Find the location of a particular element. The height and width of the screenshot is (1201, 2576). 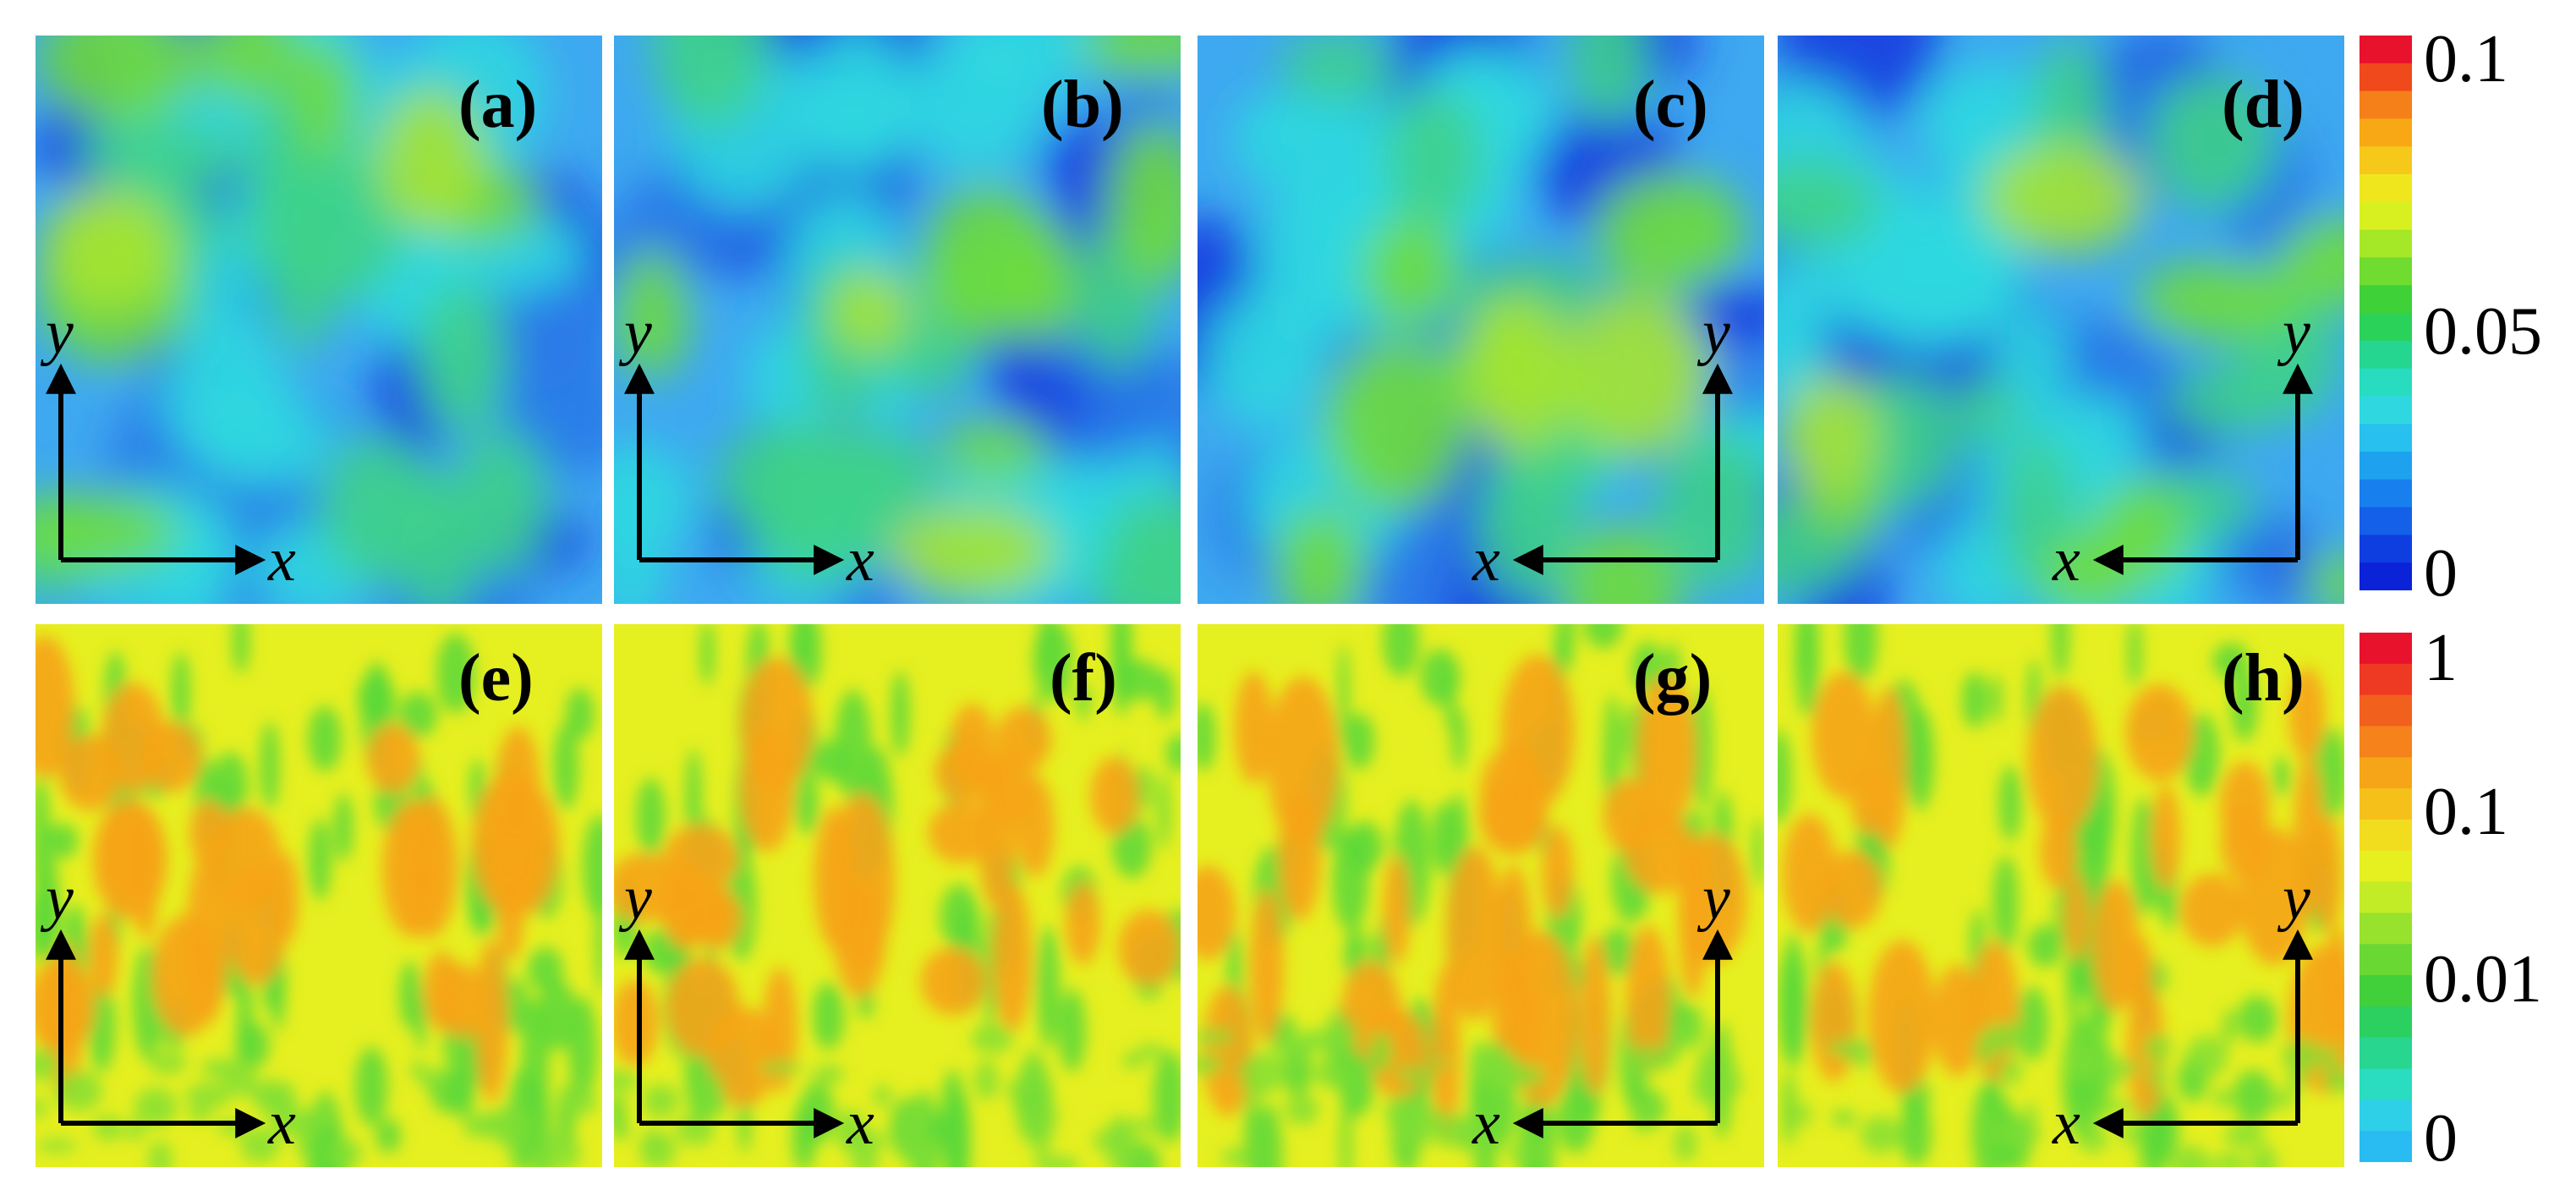

colorbar-top is located at coordinates (2386, 313).